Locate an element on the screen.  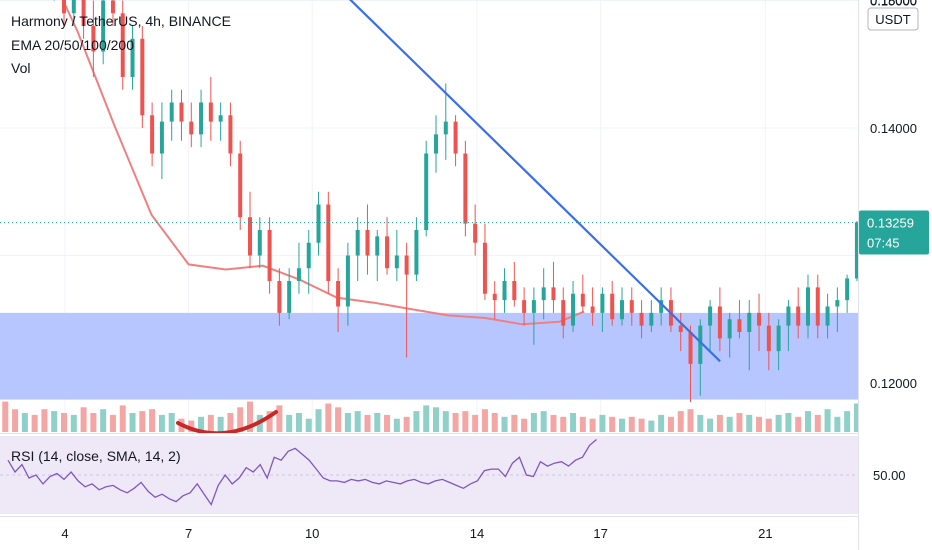
time-tick-label: 21 is located at coordinates (765, 533).